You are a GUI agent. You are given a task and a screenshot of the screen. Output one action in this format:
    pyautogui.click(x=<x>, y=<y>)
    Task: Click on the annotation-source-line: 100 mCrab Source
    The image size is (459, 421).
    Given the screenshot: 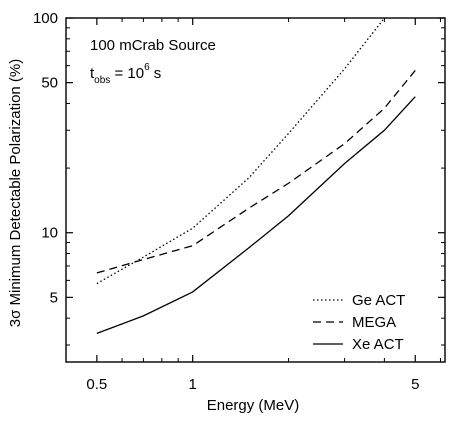 What is the action you would take?
    pyautogui.click(x=153, y=45)
    